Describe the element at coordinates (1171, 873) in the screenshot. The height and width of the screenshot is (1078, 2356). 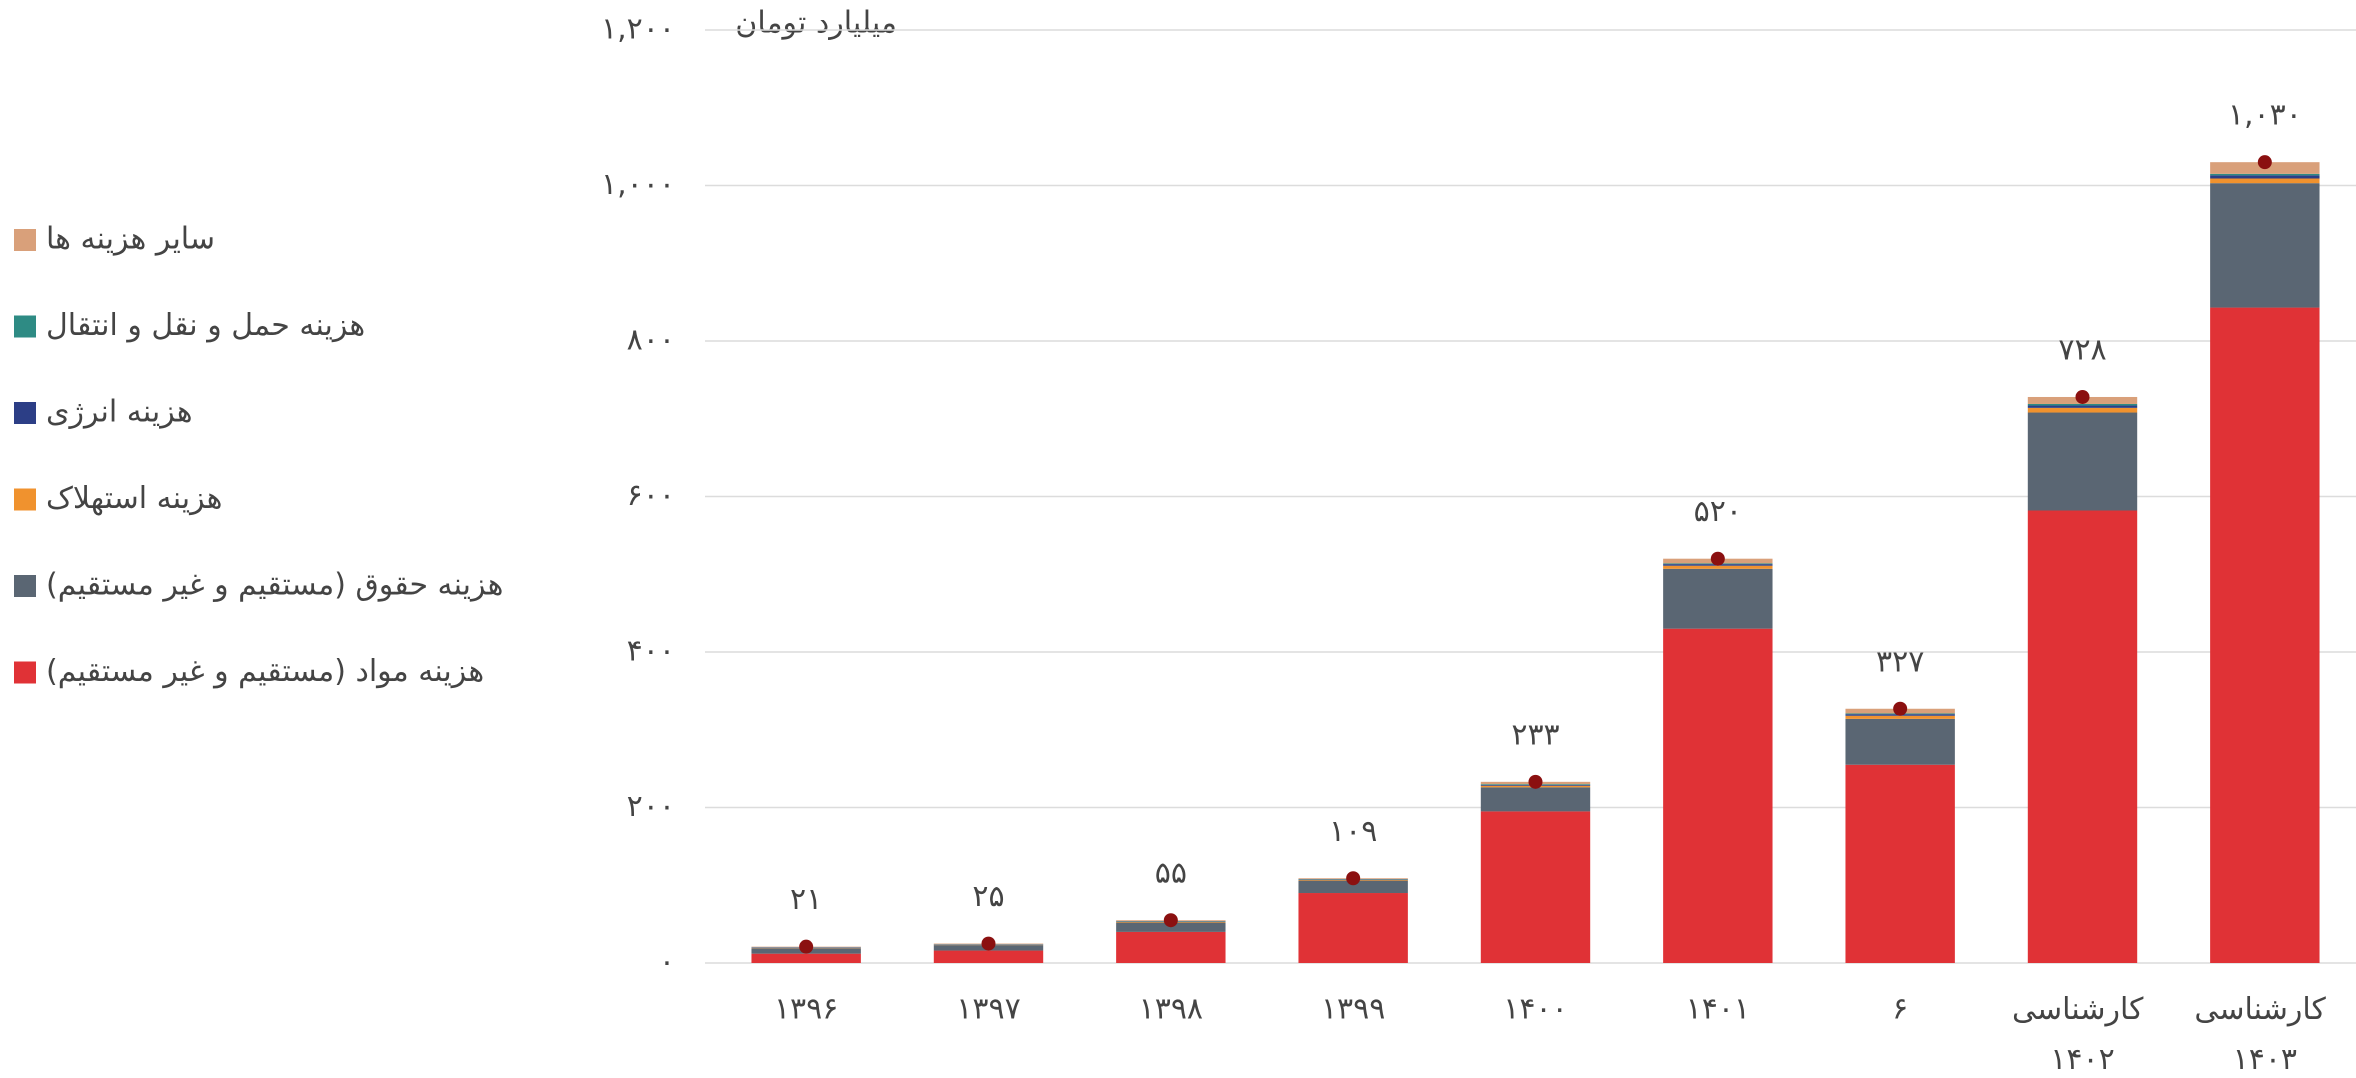
I see `total-label: ۵۵` at that location.